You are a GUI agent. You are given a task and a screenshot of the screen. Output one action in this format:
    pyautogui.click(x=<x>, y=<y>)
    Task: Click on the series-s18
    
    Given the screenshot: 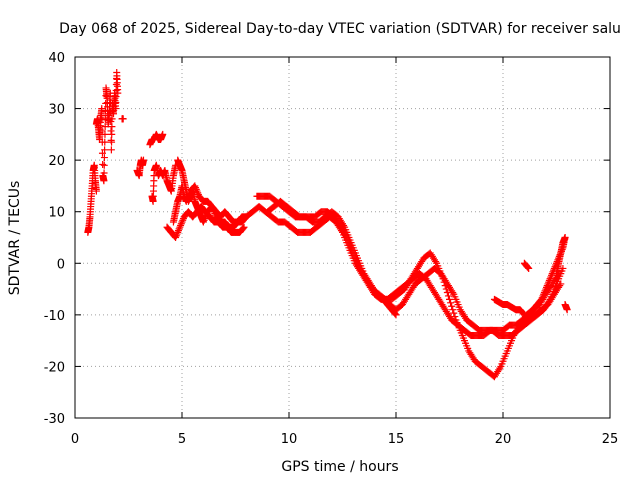 What is the action you would take?
    pyautogui.click(x=526, y=265)
    